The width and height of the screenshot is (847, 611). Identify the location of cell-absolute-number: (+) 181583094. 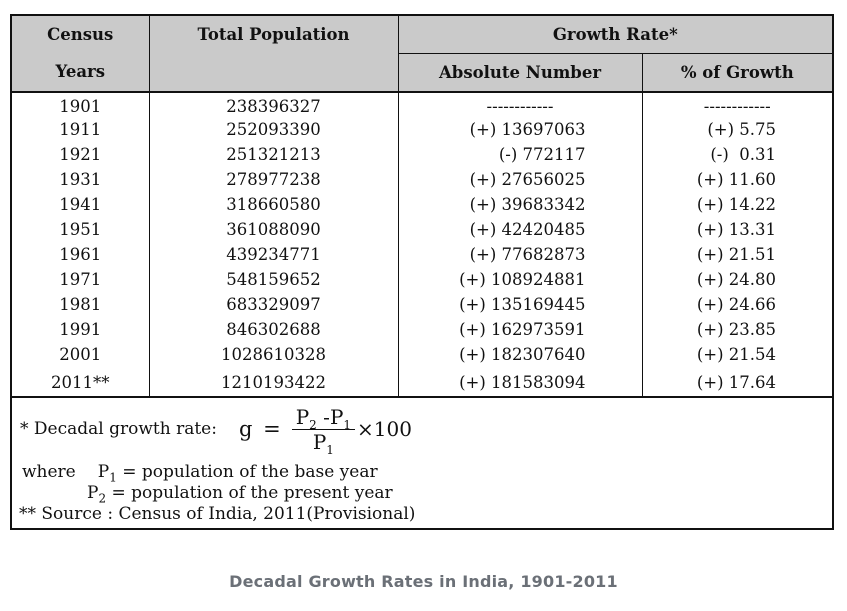
(520, 381).